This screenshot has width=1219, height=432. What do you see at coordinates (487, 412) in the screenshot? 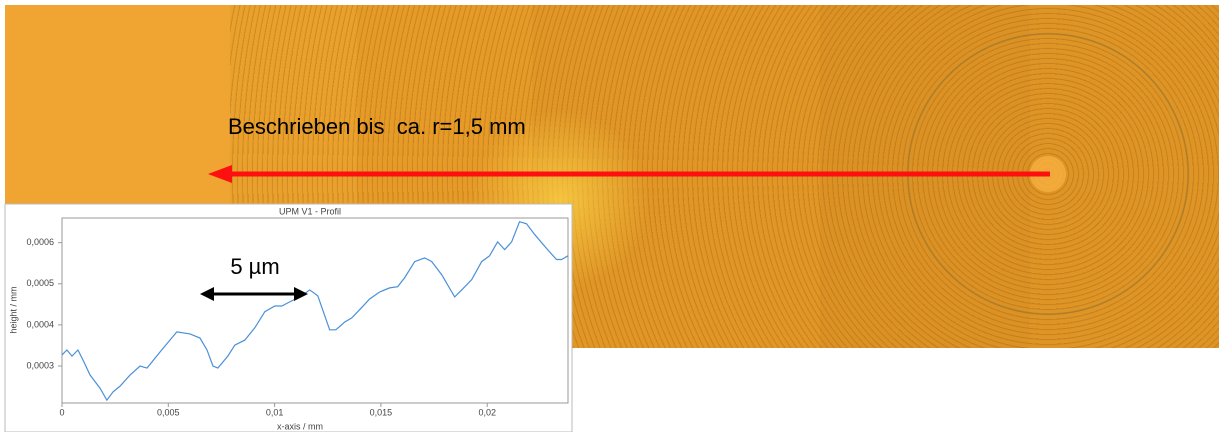
I see `x-tick-label: 0,02` at bounding box center [487, 412].